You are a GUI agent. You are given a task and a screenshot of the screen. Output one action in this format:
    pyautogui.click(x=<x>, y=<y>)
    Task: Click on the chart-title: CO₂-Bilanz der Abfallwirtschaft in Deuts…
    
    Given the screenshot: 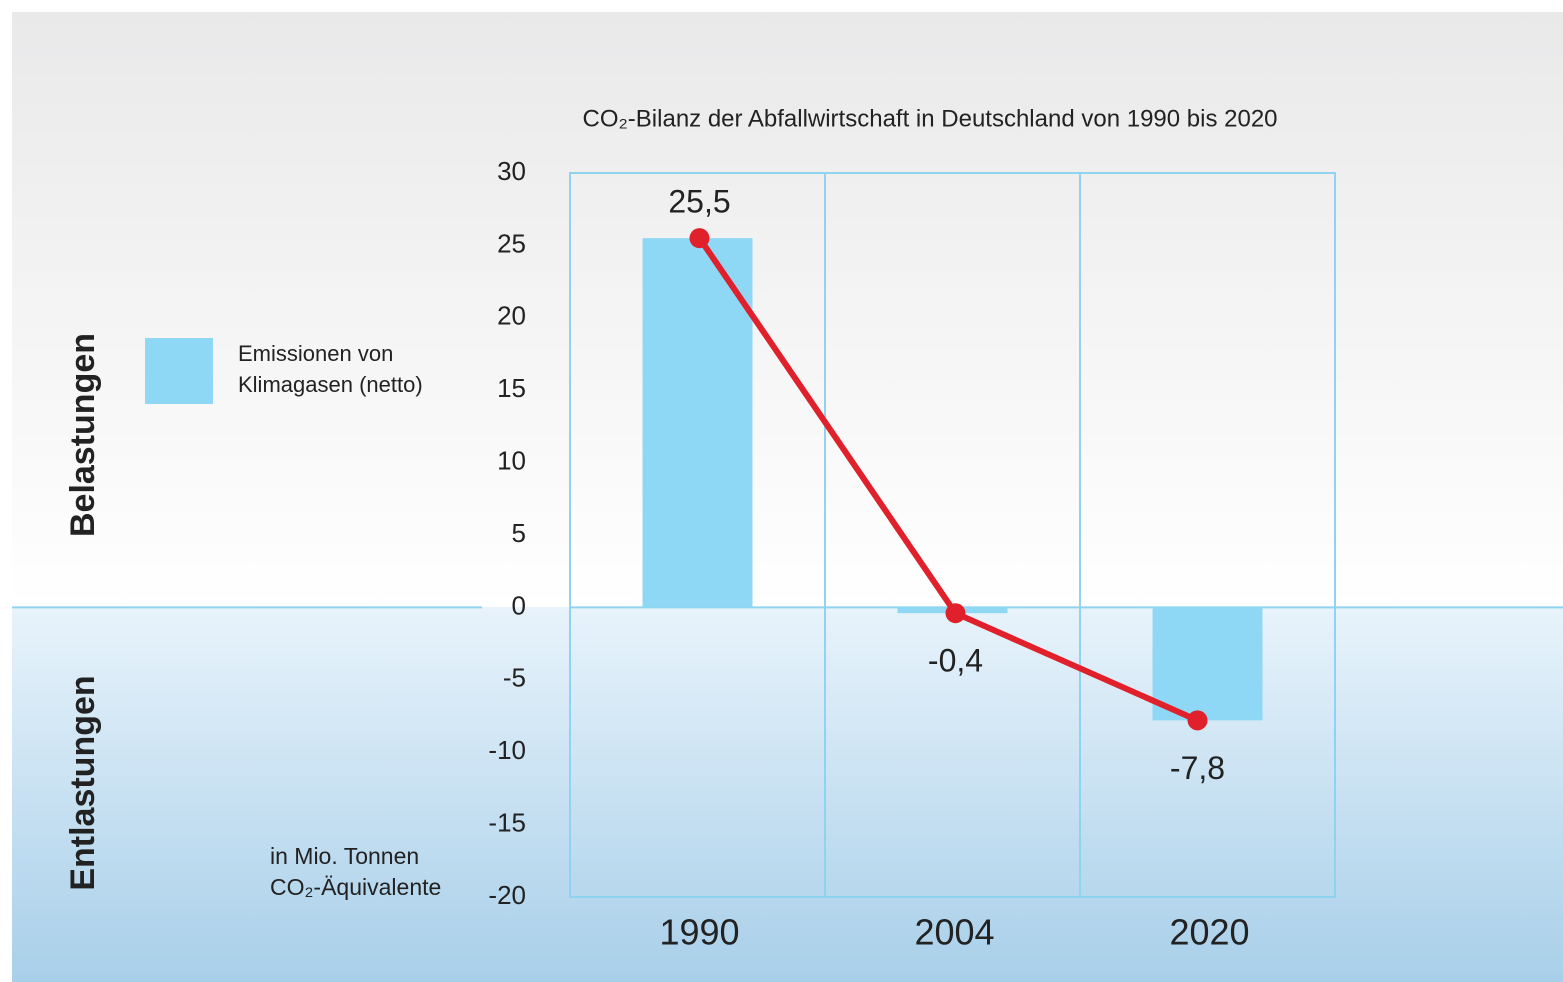 What is the action you would take?
    pyautogui.click(x=929, y=118)
    